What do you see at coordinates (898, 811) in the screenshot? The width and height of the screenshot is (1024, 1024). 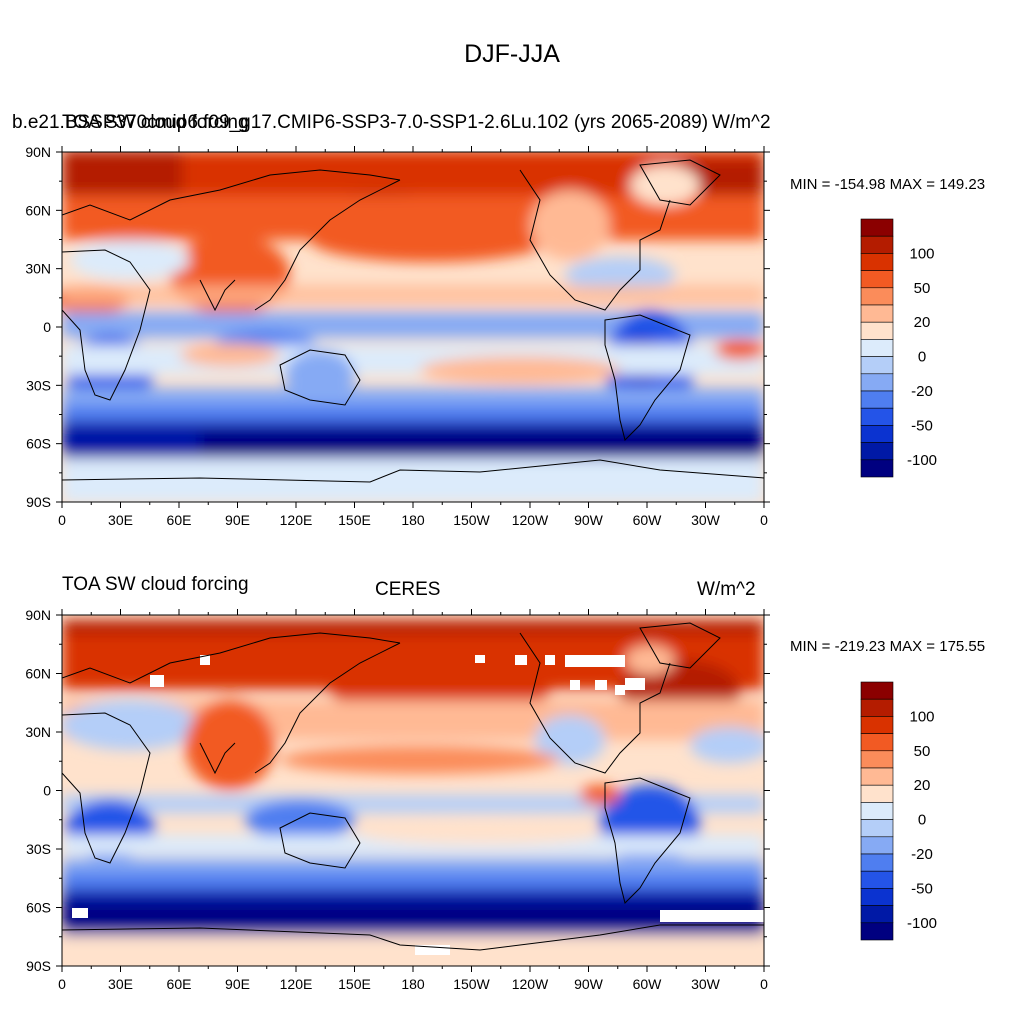 I see `panel2-colorbar: 100 50 20 0 -20 -50 -100` at bounding box center [898, 811].